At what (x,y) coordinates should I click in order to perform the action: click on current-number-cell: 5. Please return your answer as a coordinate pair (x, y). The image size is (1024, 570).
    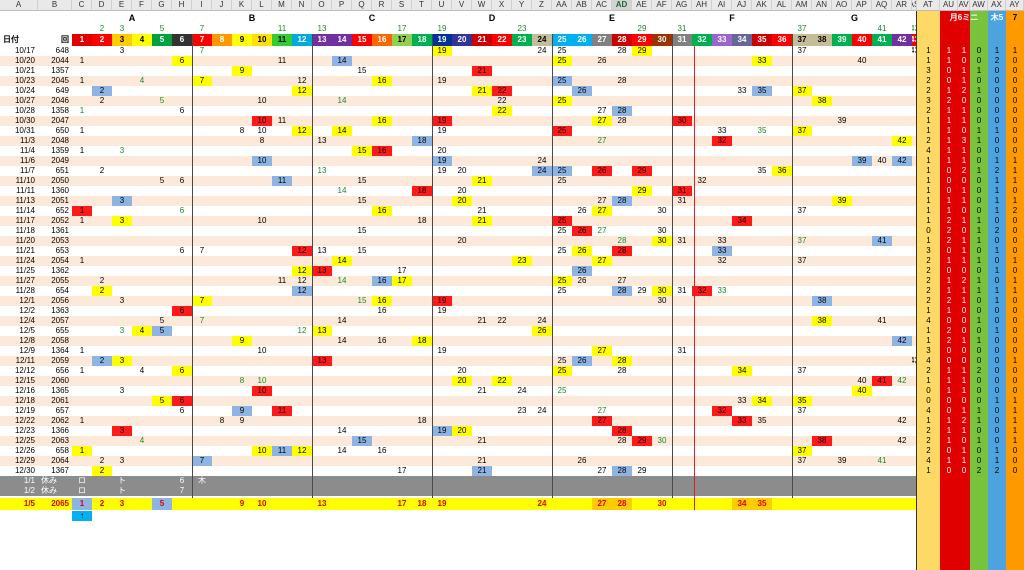
    Looking at the image, I should click on (162, 504).